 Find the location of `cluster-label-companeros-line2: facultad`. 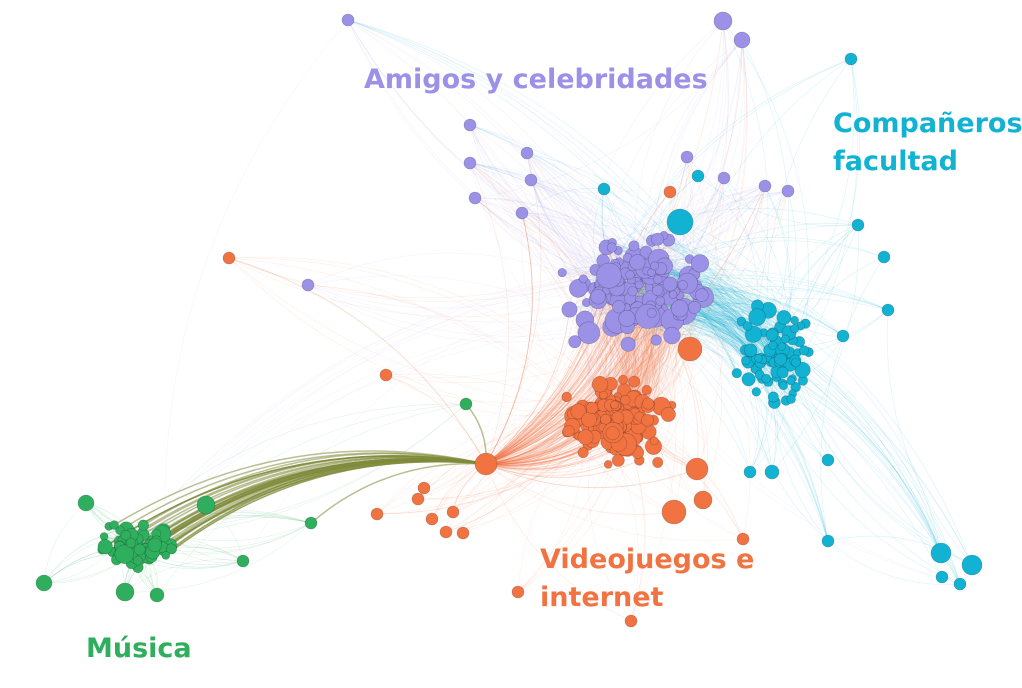

cluster-label-companeros-line2: facultad is located at coordinates (895, 161).